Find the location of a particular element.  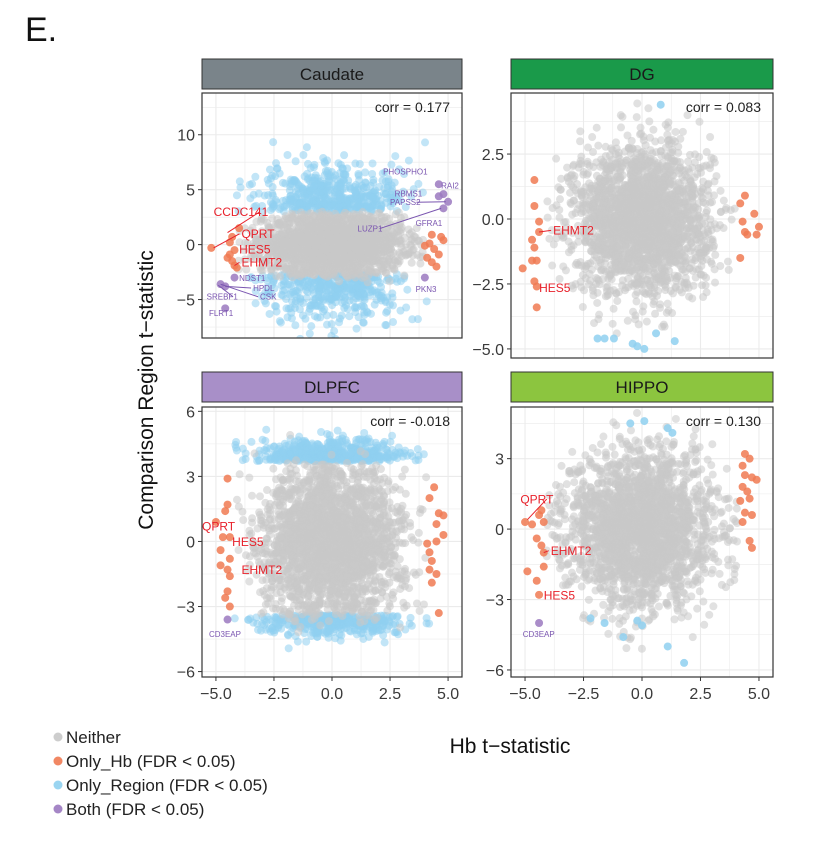

gene-label-qprt: QPRT is located at coordinates (258, 234).